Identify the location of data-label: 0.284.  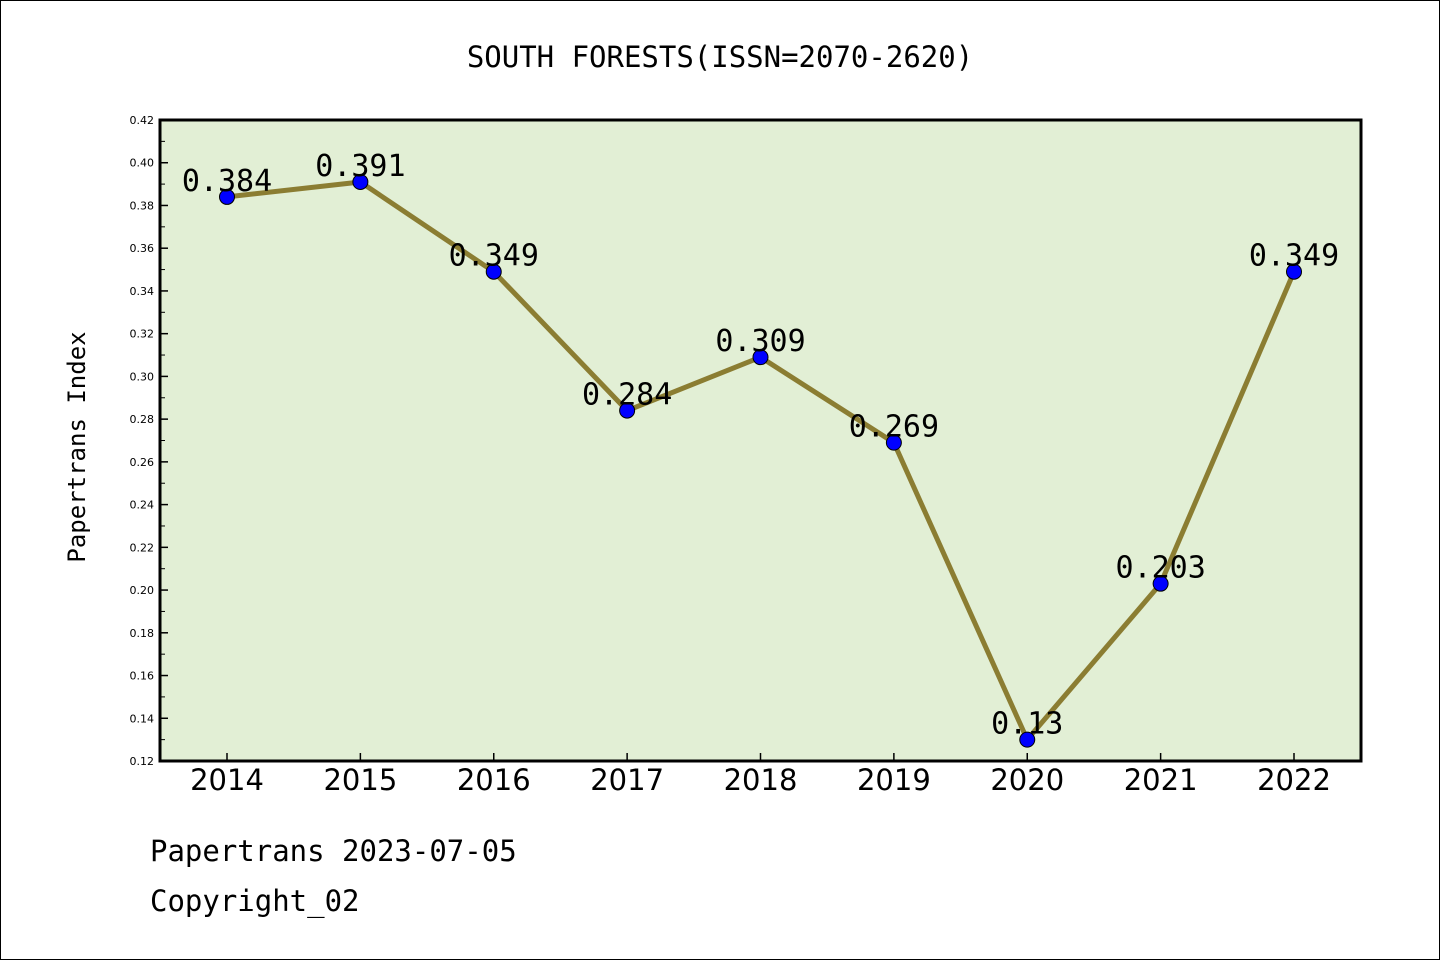
(627, 395).